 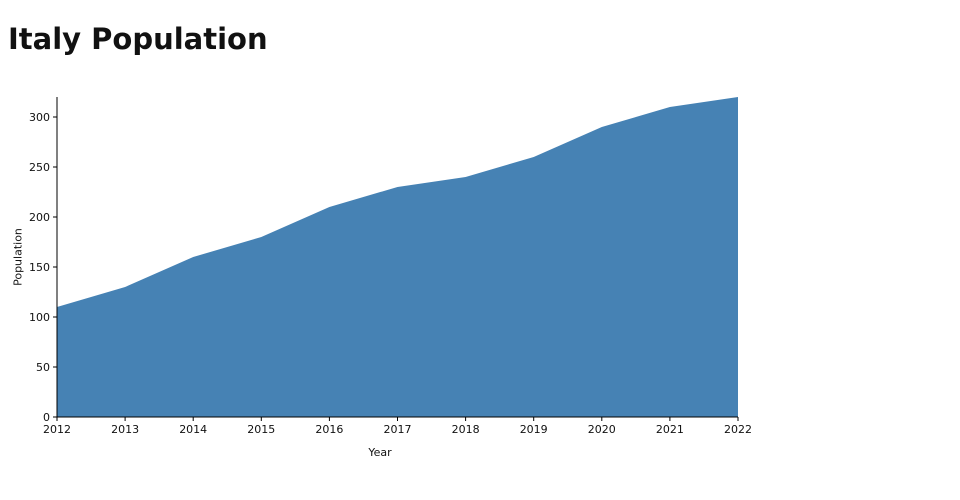 What do you see at coordinates (125, 429) in the screenshot?
I see `x-tick-label: 2013` at bounding box center [125, 429].